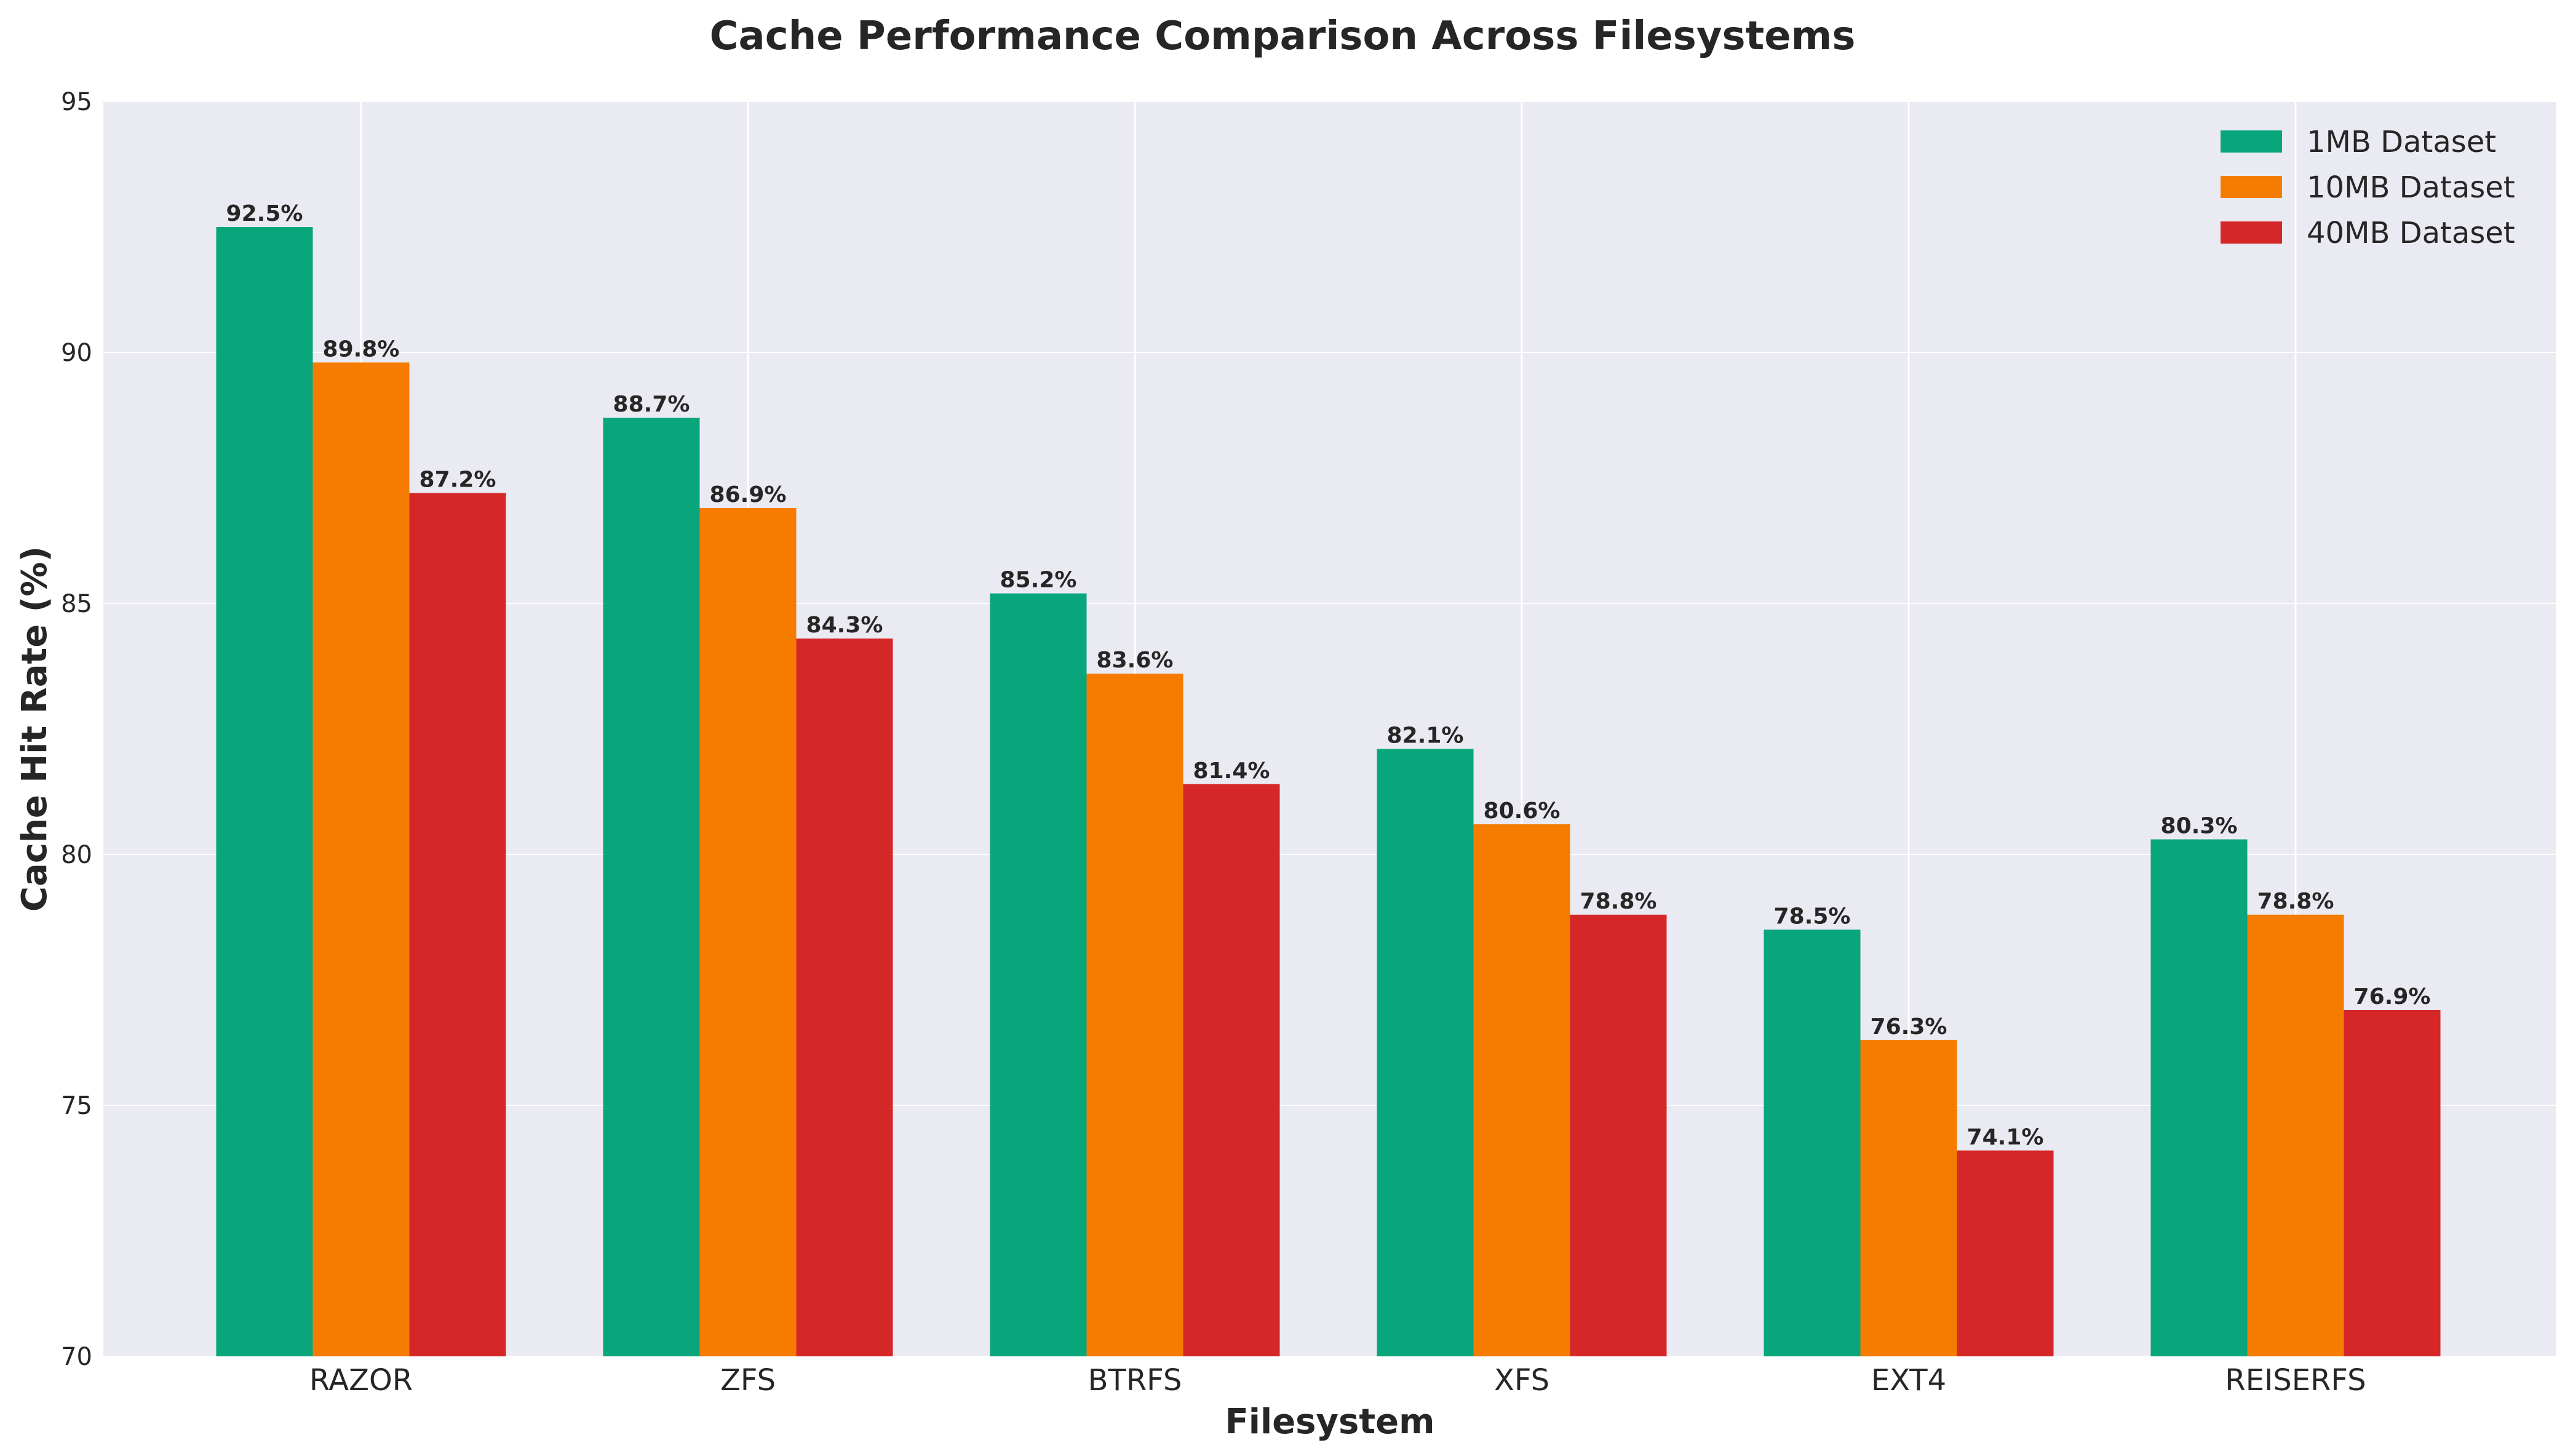 The height and width of the screenshot is (1456, 2565). I want to click on x-tick-label: REISERFS, so click(2295, 1380).